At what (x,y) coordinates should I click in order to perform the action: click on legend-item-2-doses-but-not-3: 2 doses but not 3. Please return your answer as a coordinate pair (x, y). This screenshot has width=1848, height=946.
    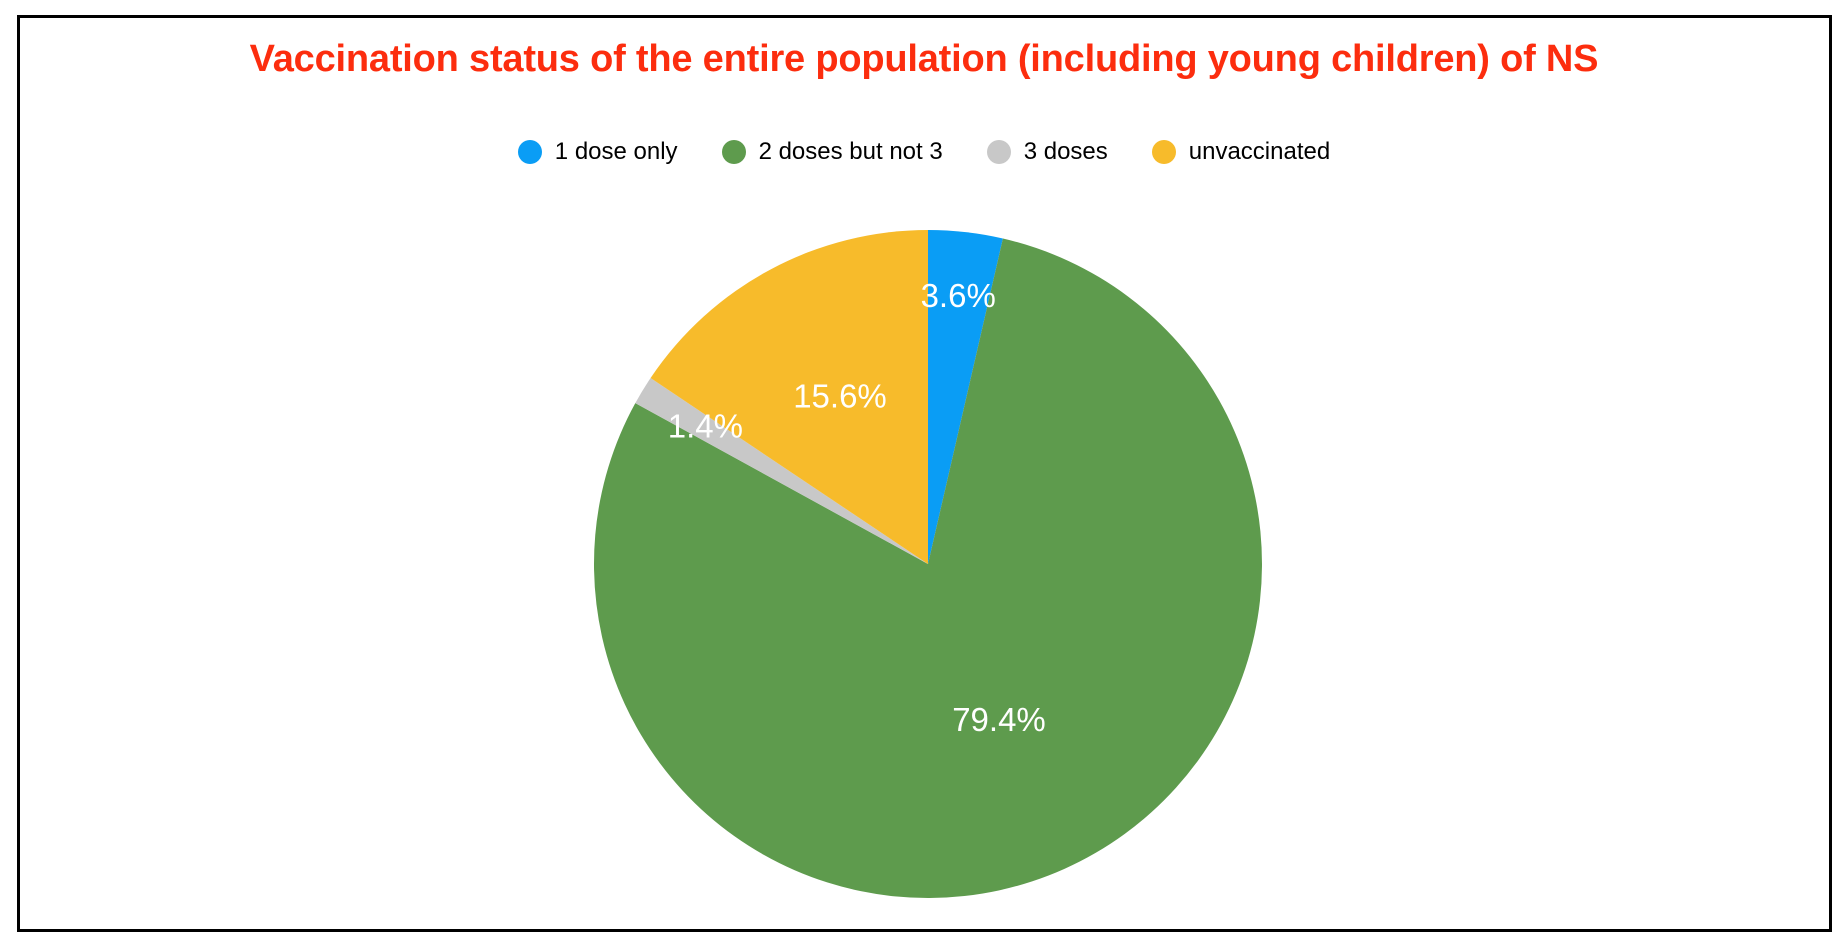
    Looking at the image, I should click on (832, 151).